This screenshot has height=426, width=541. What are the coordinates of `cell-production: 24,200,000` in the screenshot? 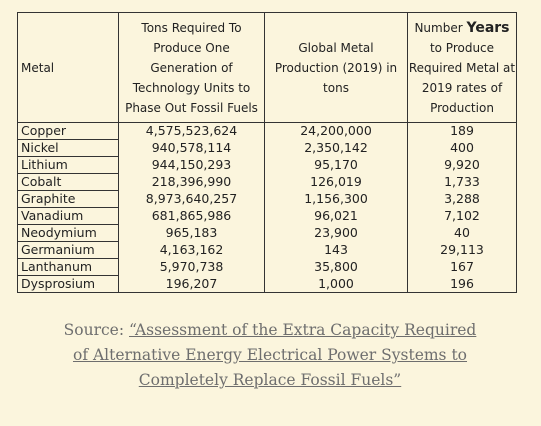 It's located at (336, 131).